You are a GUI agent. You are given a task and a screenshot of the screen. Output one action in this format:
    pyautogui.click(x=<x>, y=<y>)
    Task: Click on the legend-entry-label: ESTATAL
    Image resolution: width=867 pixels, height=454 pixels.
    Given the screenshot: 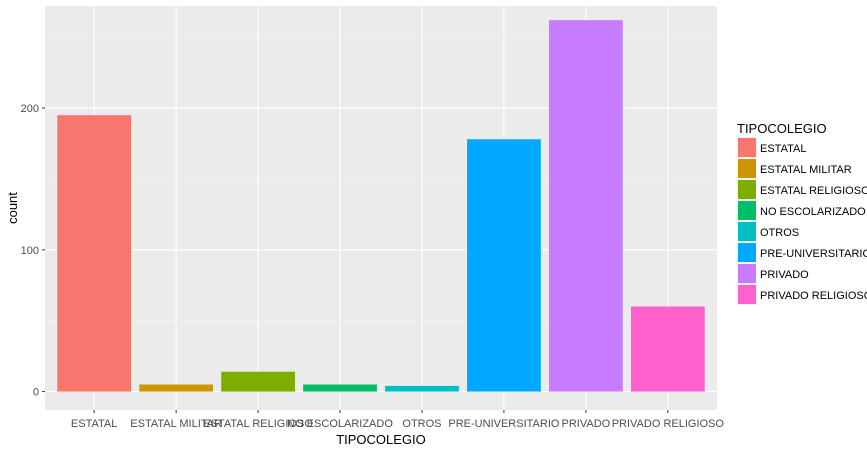 What is the action you would take?
    pyautogui.click(x=783, y=149)
    